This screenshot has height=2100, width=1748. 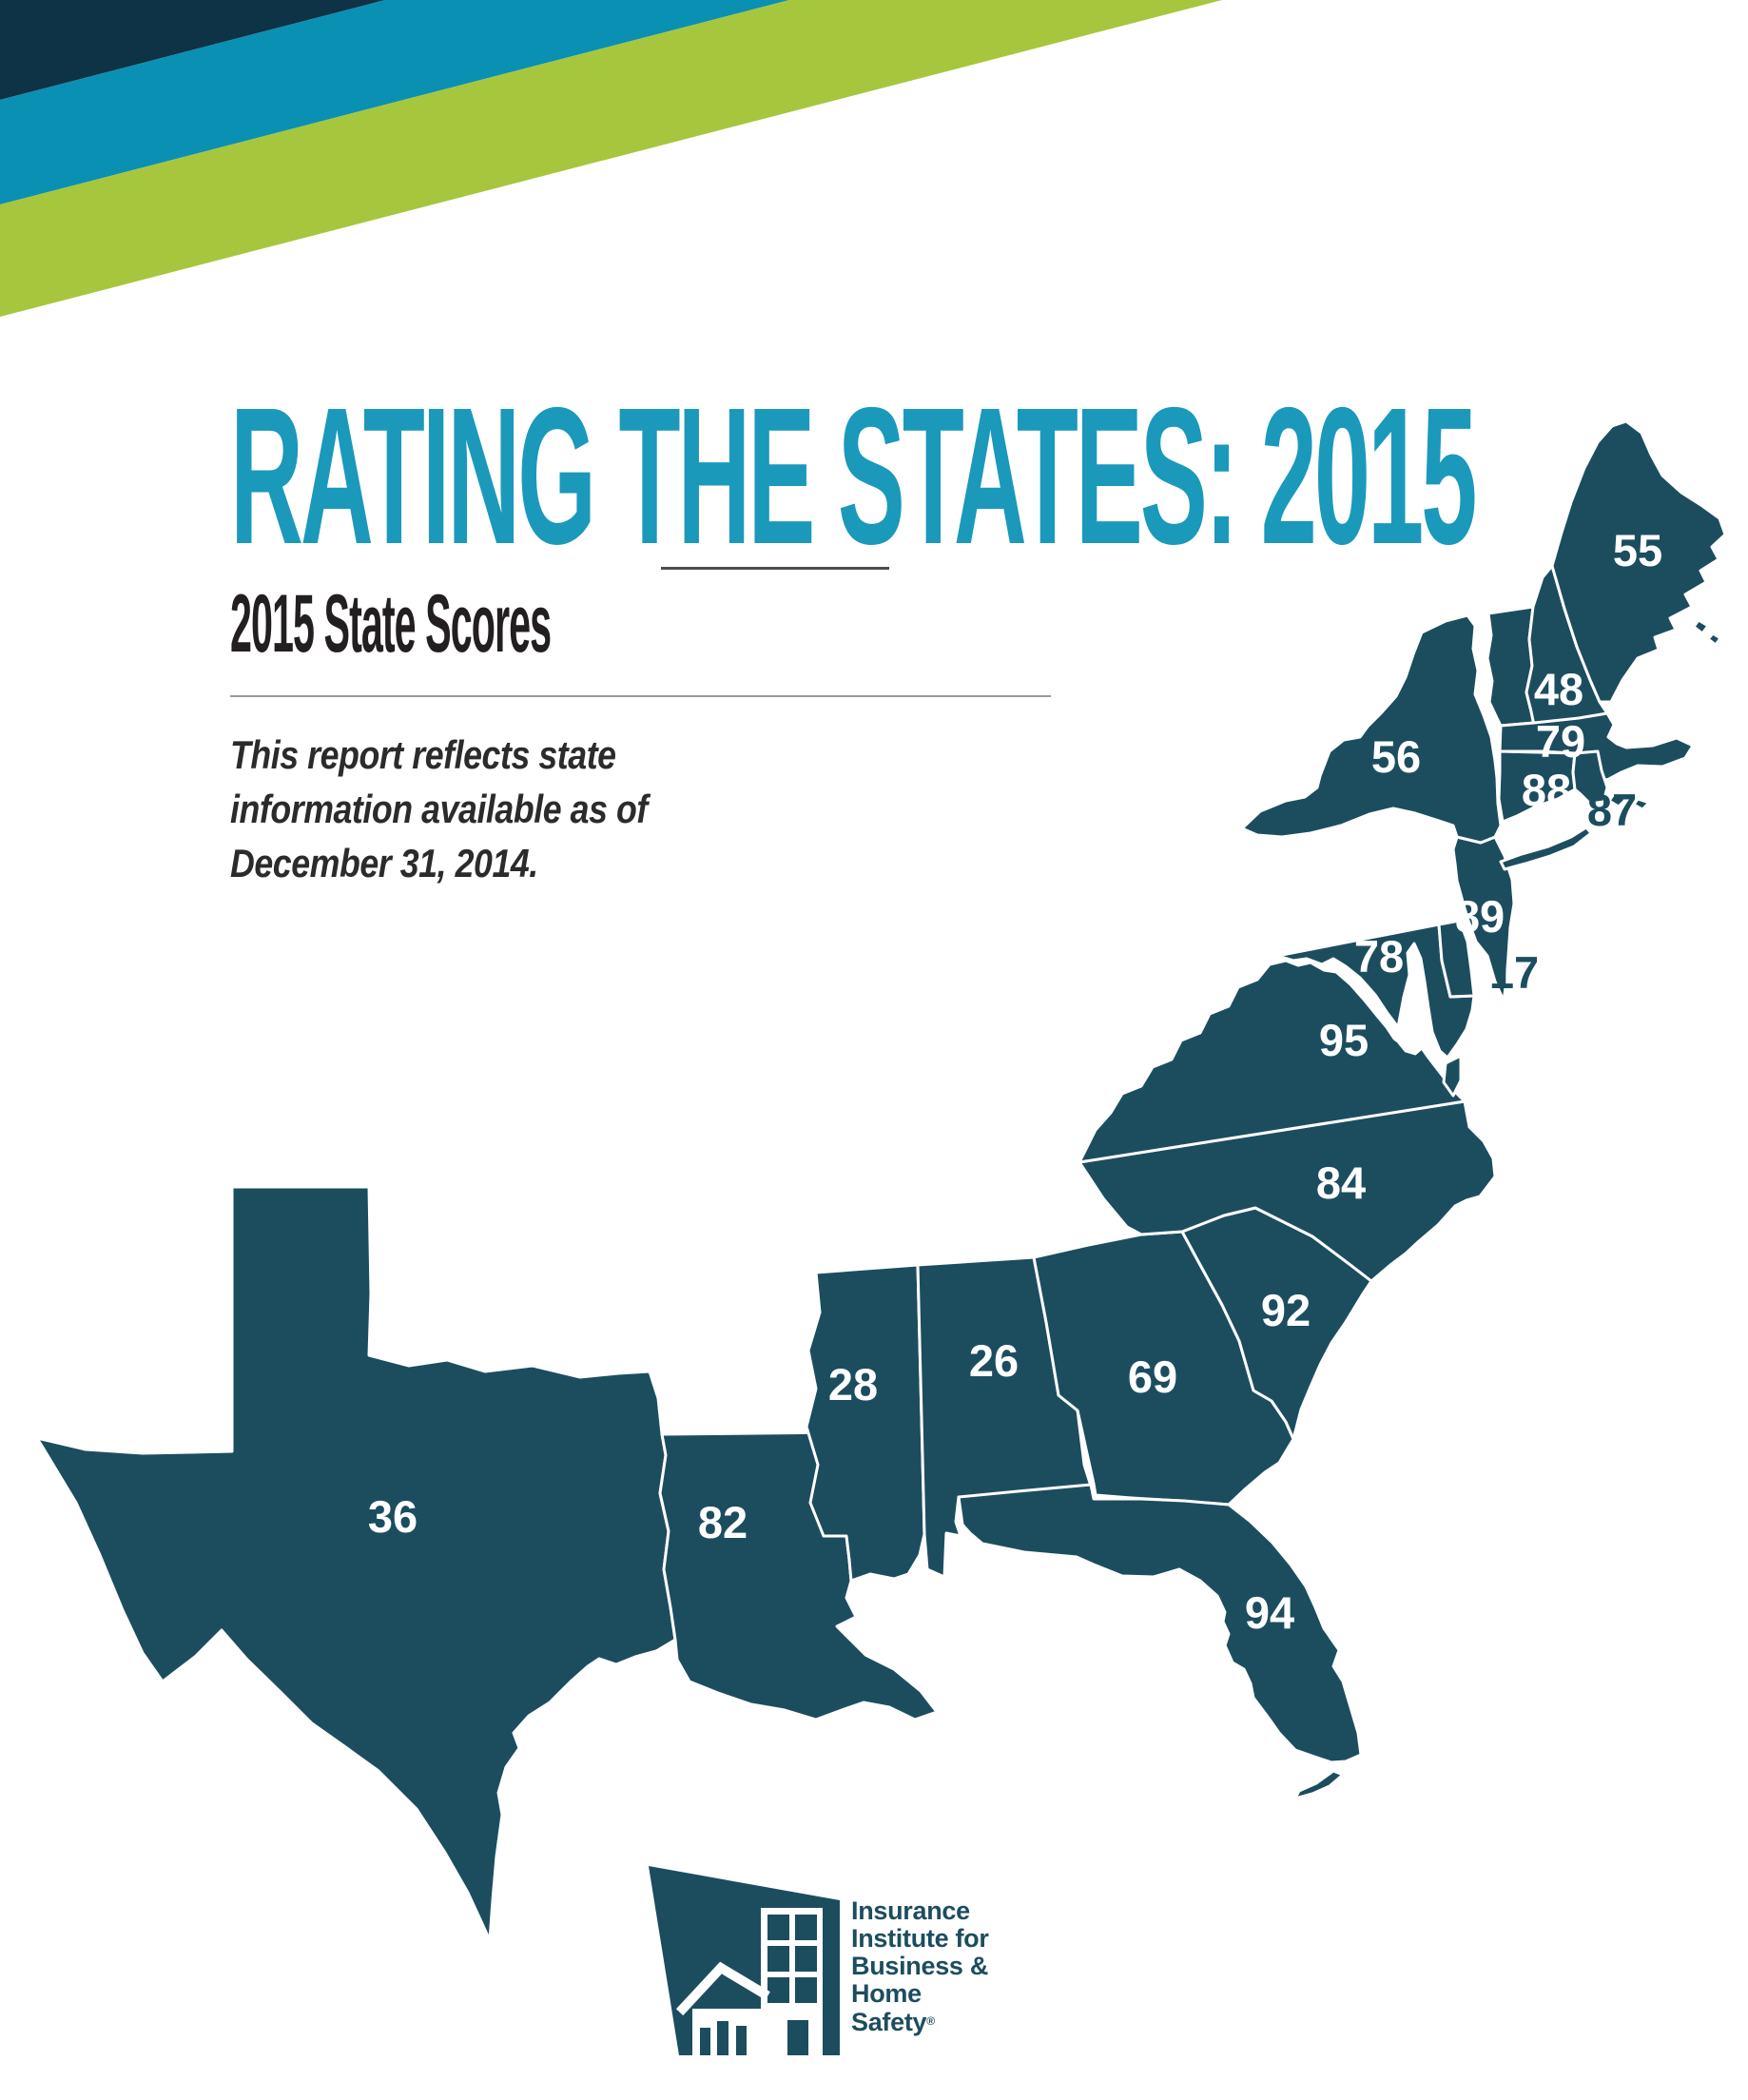 I want to click on score-label-new-jersey: 89, so click(x=1480, y=916).